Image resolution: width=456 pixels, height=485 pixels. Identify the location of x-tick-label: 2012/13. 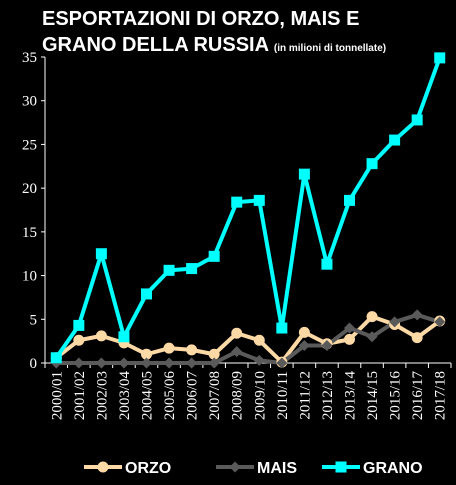
(328, 395).